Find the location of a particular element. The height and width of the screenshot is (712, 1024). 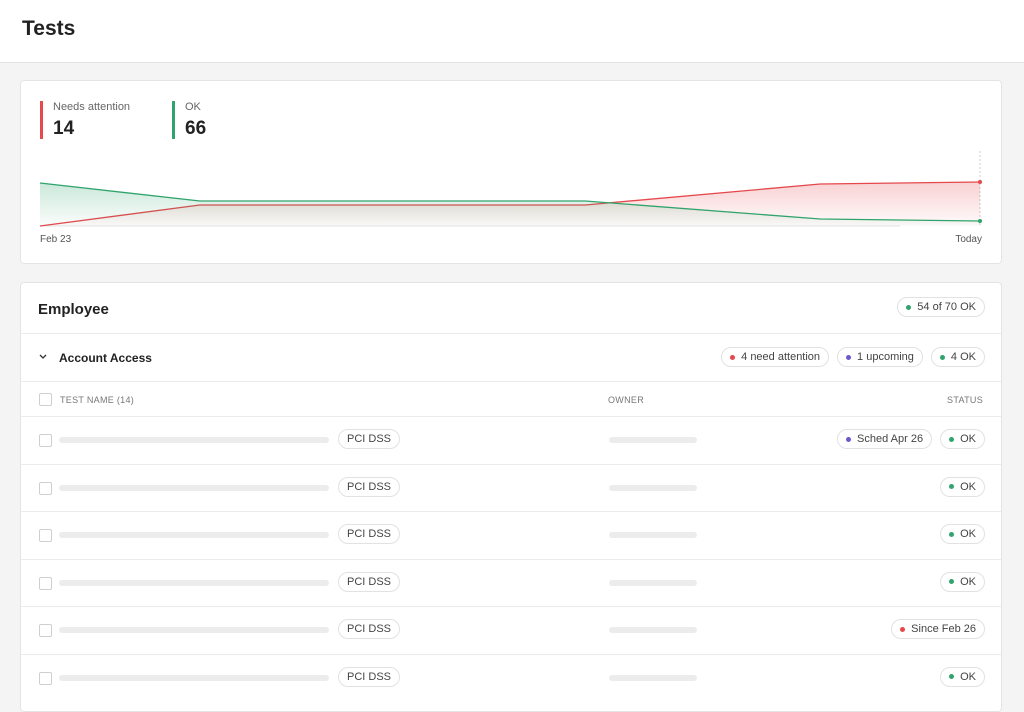

table-row: PCI DSS Sched Apr 26 OK is located at coordinates (511, 440).